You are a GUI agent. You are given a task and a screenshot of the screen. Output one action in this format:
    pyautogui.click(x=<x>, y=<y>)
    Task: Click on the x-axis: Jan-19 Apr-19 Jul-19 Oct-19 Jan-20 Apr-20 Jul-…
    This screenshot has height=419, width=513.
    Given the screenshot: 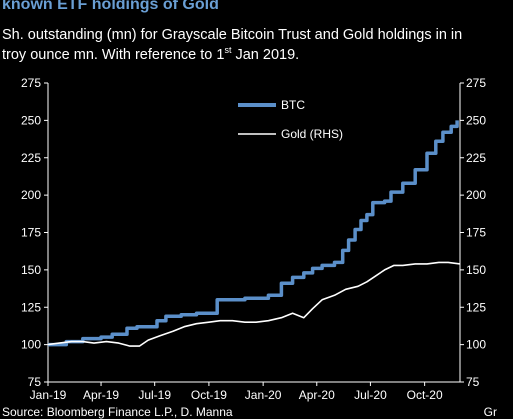 What is the action you would take?
    pyautogui.click(x=245, y=391)
    